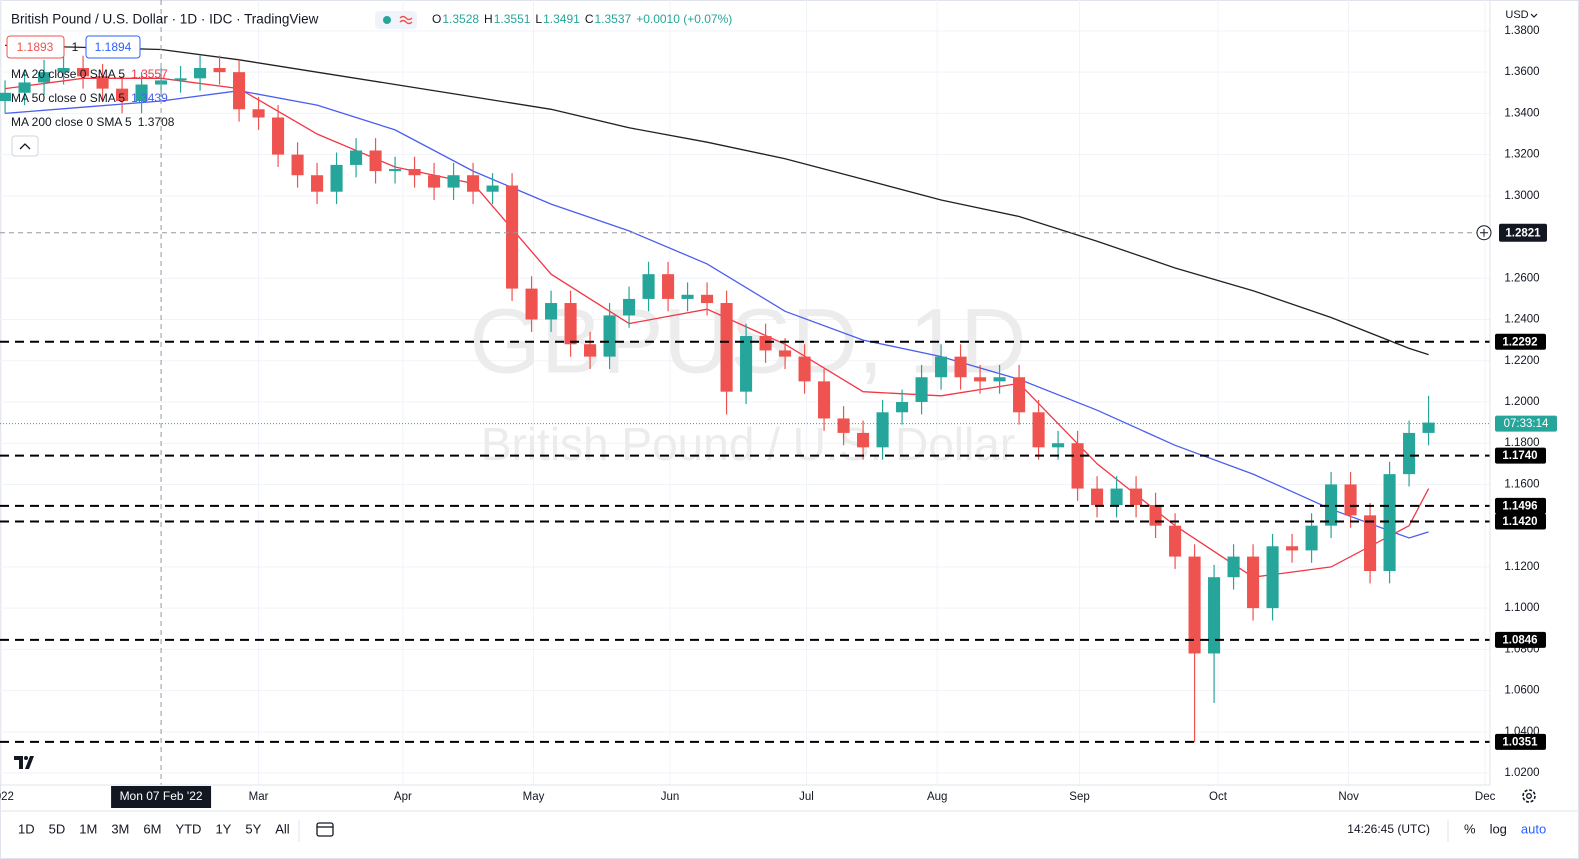 Image resolution: width=1579 pixels, height=859 pixels. Describe the element at coordinates (1521, 443) in the screenshot. I see `y-tick-label: 1.1800` at that location.